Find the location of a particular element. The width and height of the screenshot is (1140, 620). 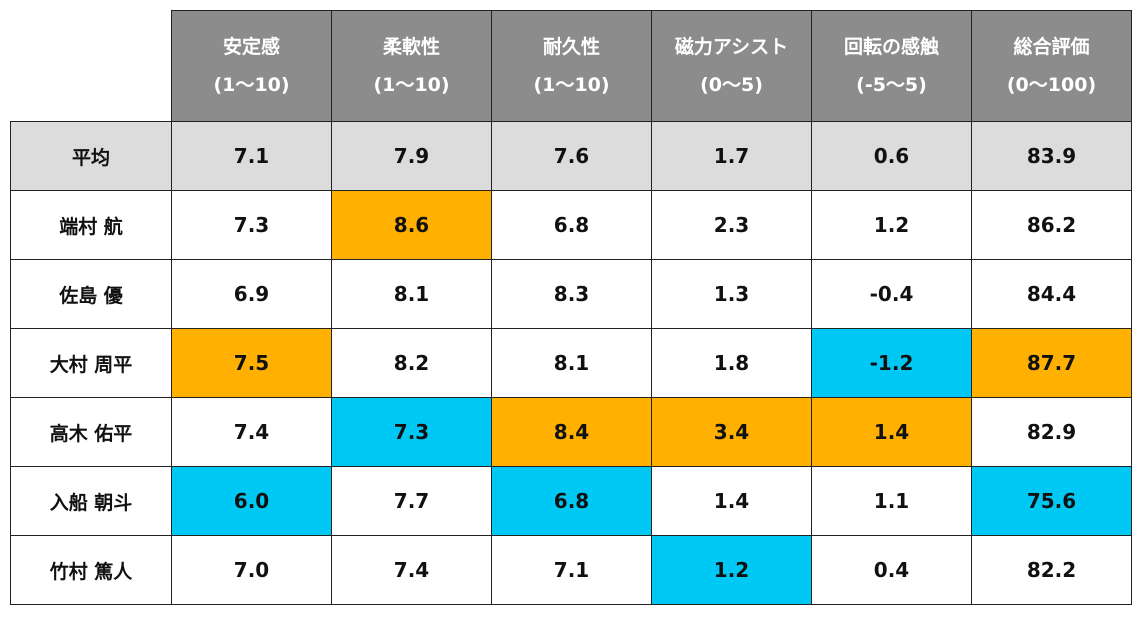

row-label: 大村 周平 is located at coordinates (91, 363).